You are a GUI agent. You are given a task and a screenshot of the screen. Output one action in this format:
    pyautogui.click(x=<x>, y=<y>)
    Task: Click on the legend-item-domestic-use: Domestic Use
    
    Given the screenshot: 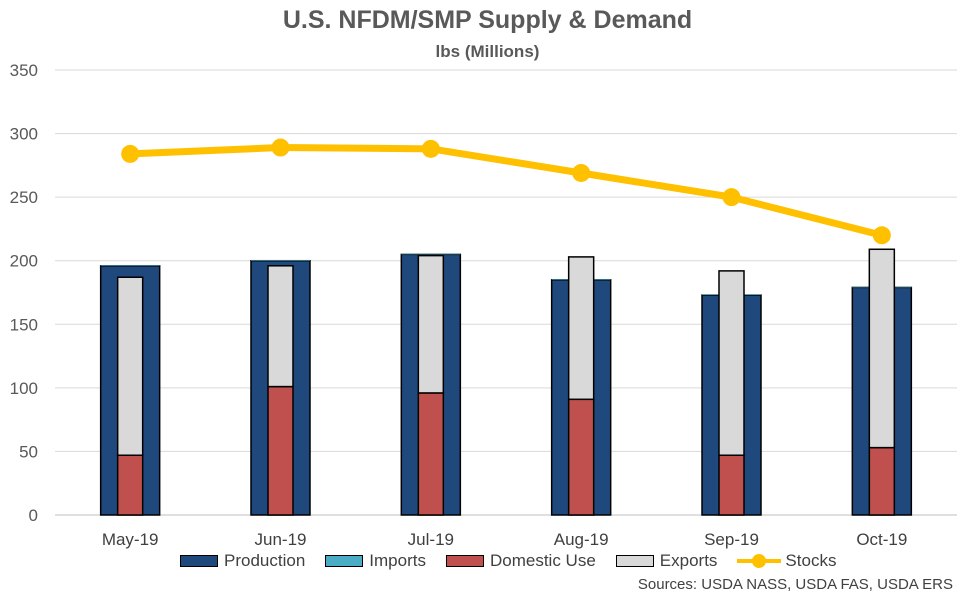 What is the action you would take?
    pyautogui.click(x=520, y=561)
    